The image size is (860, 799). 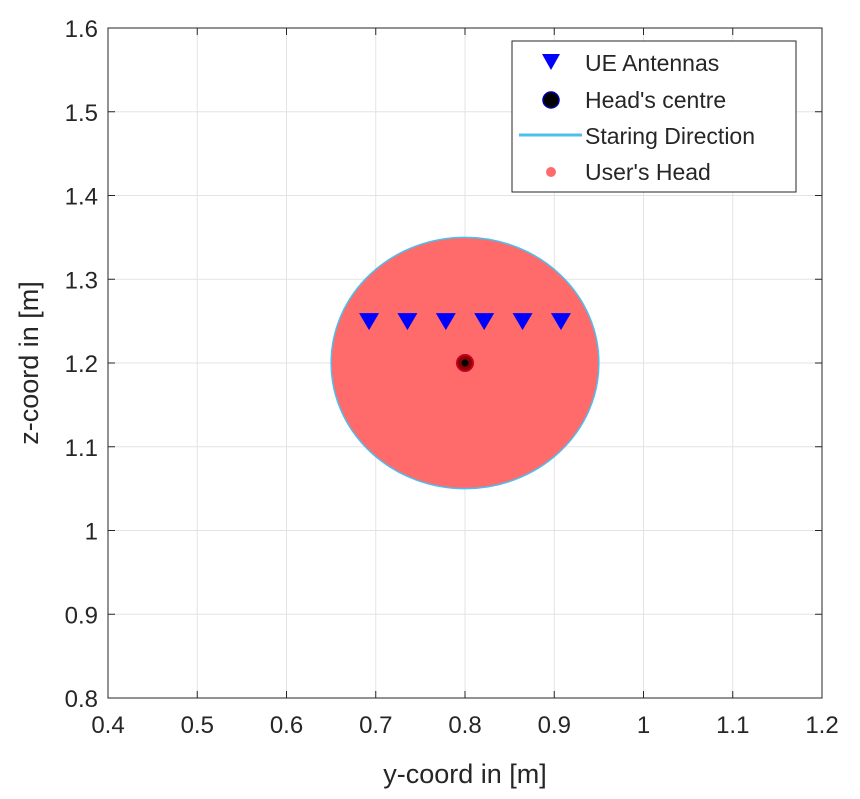 What do you see at coordinates (81, 197) in the screenshot?
I see `y-tick-label: 1.4` at bounding box center [81, 197].